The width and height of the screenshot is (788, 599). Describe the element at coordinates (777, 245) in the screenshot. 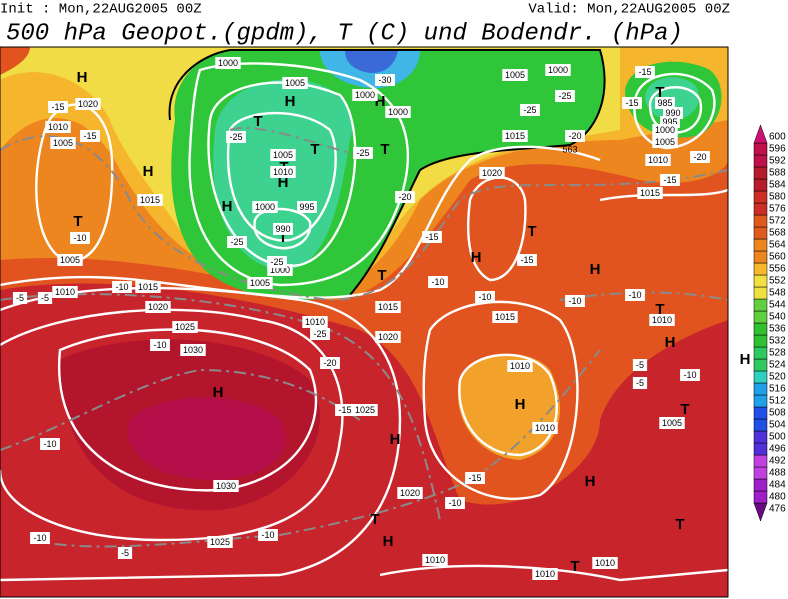

I see `colorbar-label: 564` at that location.